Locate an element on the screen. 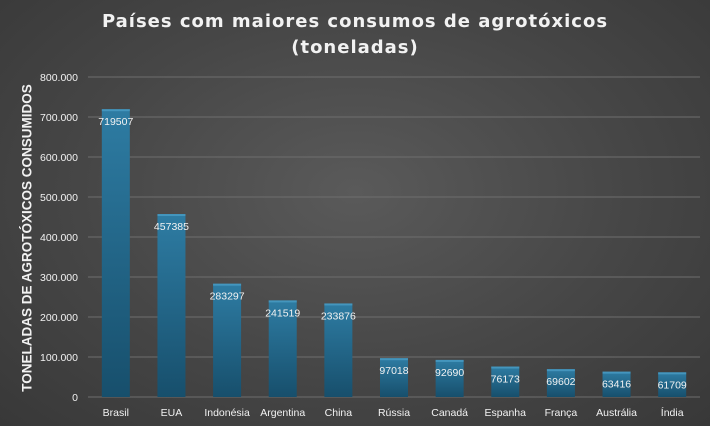  x-tick-label: EUA is located at coordinates (172, 413).